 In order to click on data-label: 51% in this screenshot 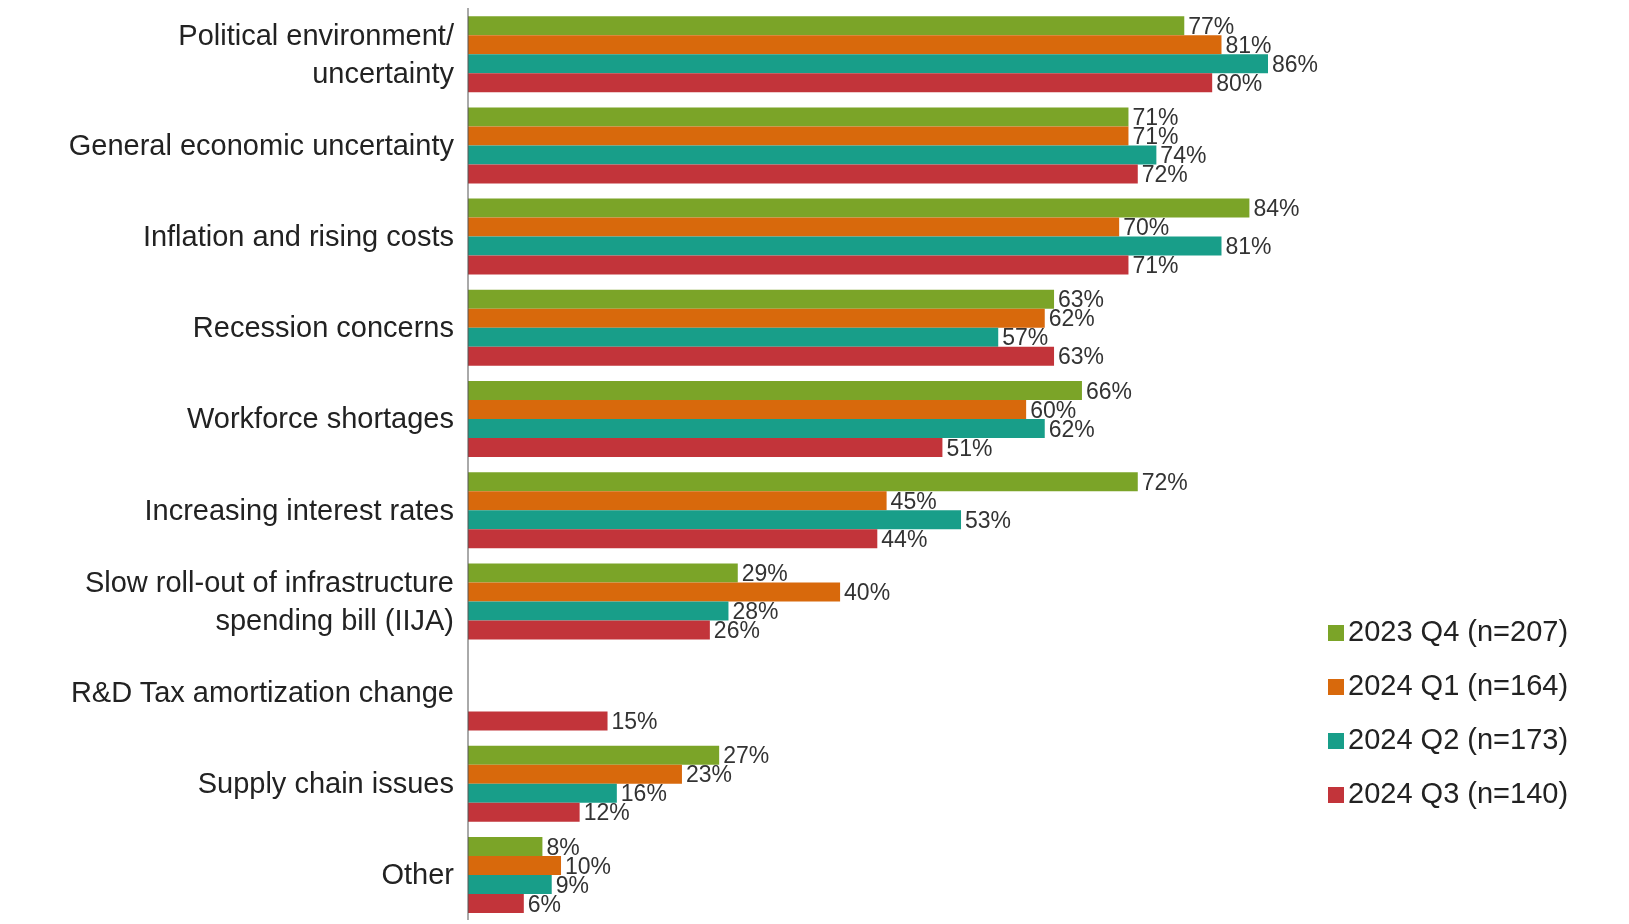, I will do `click(969, 447)`.